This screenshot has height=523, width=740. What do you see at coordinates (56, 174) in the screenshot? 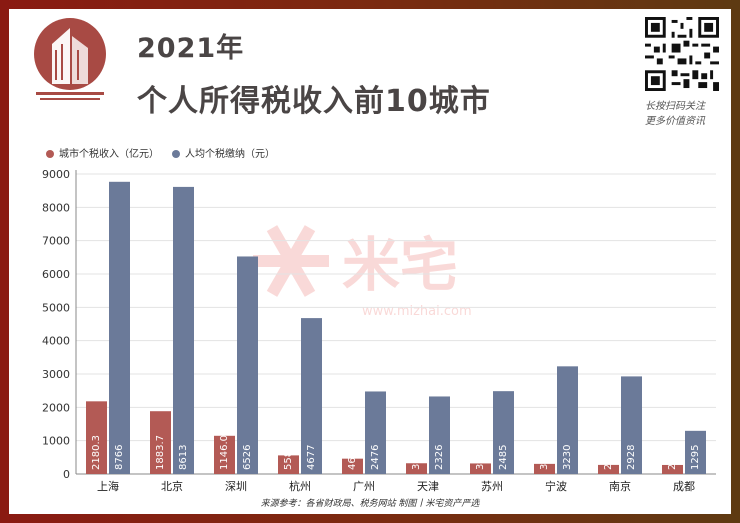
I see `y-tick-label: 9000` at bounding box center [56, 174].